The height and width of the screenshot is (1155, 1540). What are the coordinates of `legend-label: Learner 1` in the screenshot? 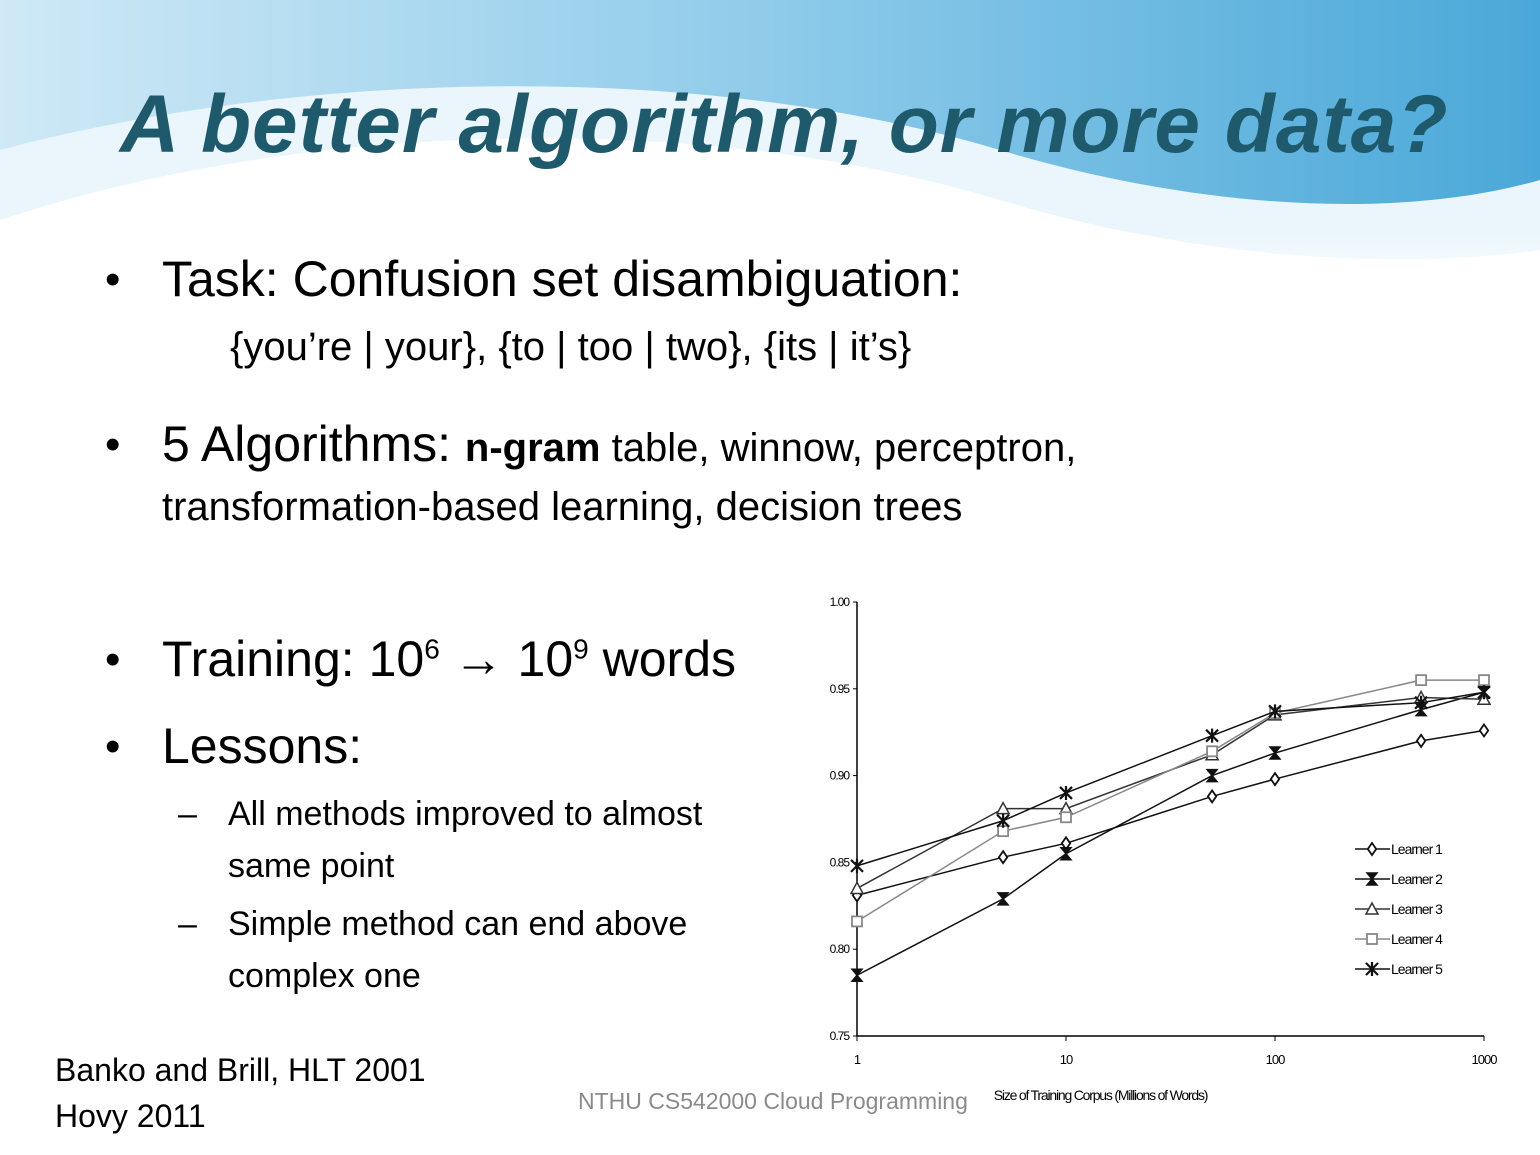 It's located at (1417, 849).